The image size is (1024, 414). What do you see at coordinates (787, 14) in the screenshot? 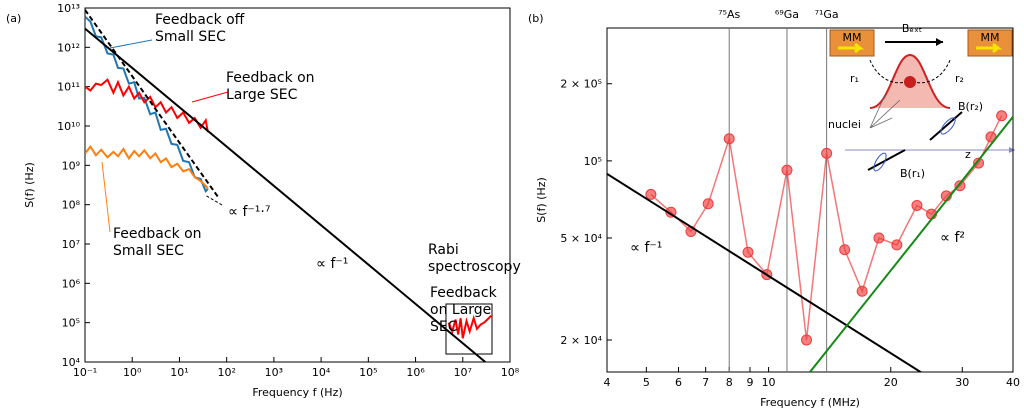
I see `reference-label: ⁶⁹Ga` at bounding box center [787, 14].